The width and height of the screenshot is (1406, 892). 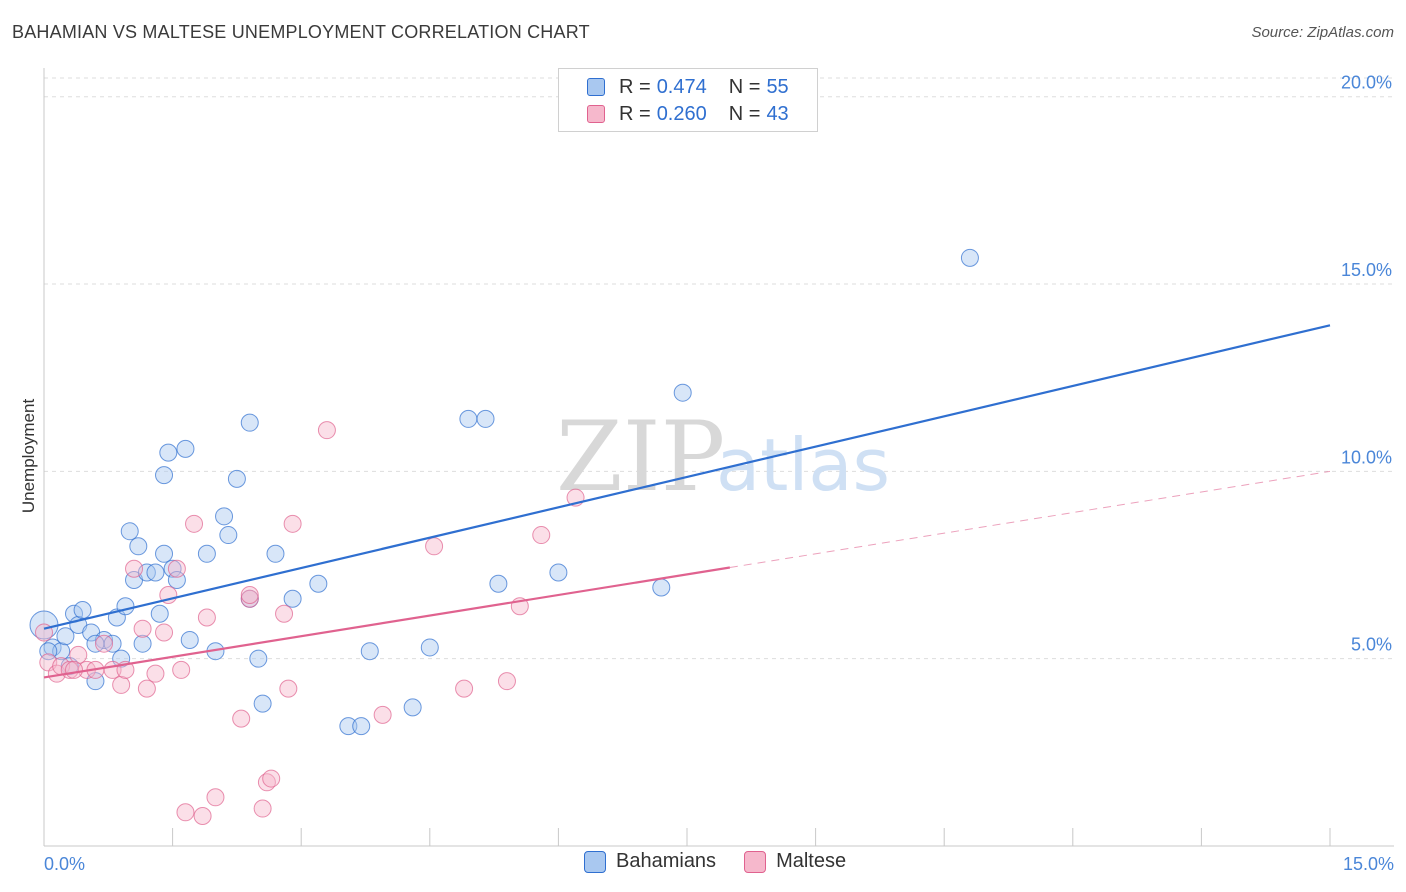 I want to click on legend-r-value: 0.260, so click(x=681, y=113).